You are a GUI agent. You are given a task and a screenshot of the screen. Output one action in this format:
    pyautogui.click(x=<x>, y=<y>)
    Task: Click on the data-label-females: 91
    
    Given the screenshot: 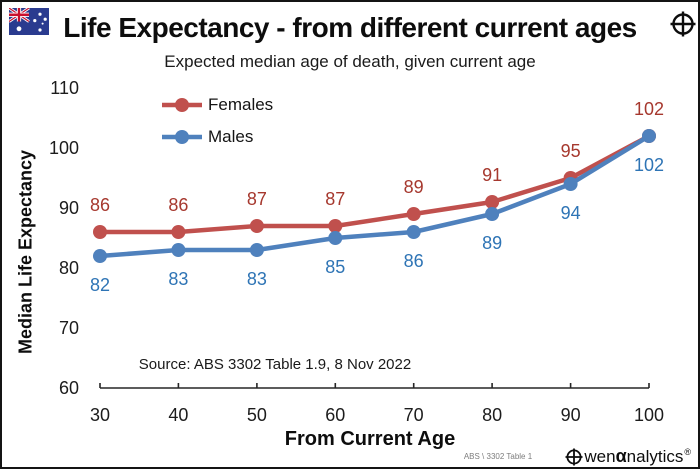 What is the action you would take?
    pyautogui.click(x=492, y=175)
    